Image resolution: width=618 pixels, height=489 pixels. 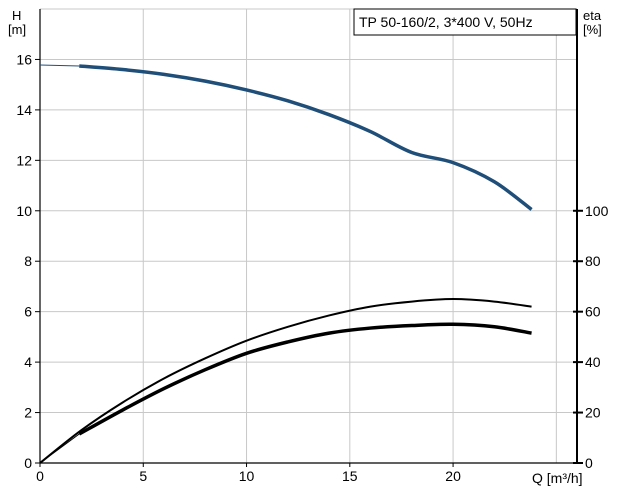 I want to click on y-left-tick-label: 6, so click(x=28, y=312).